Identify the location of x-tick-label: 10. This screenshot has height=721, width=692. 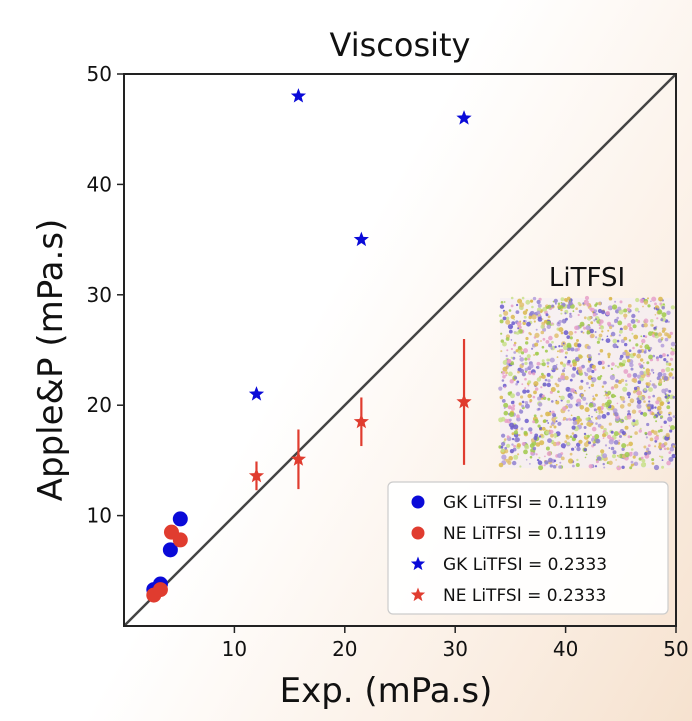
(234, 649).